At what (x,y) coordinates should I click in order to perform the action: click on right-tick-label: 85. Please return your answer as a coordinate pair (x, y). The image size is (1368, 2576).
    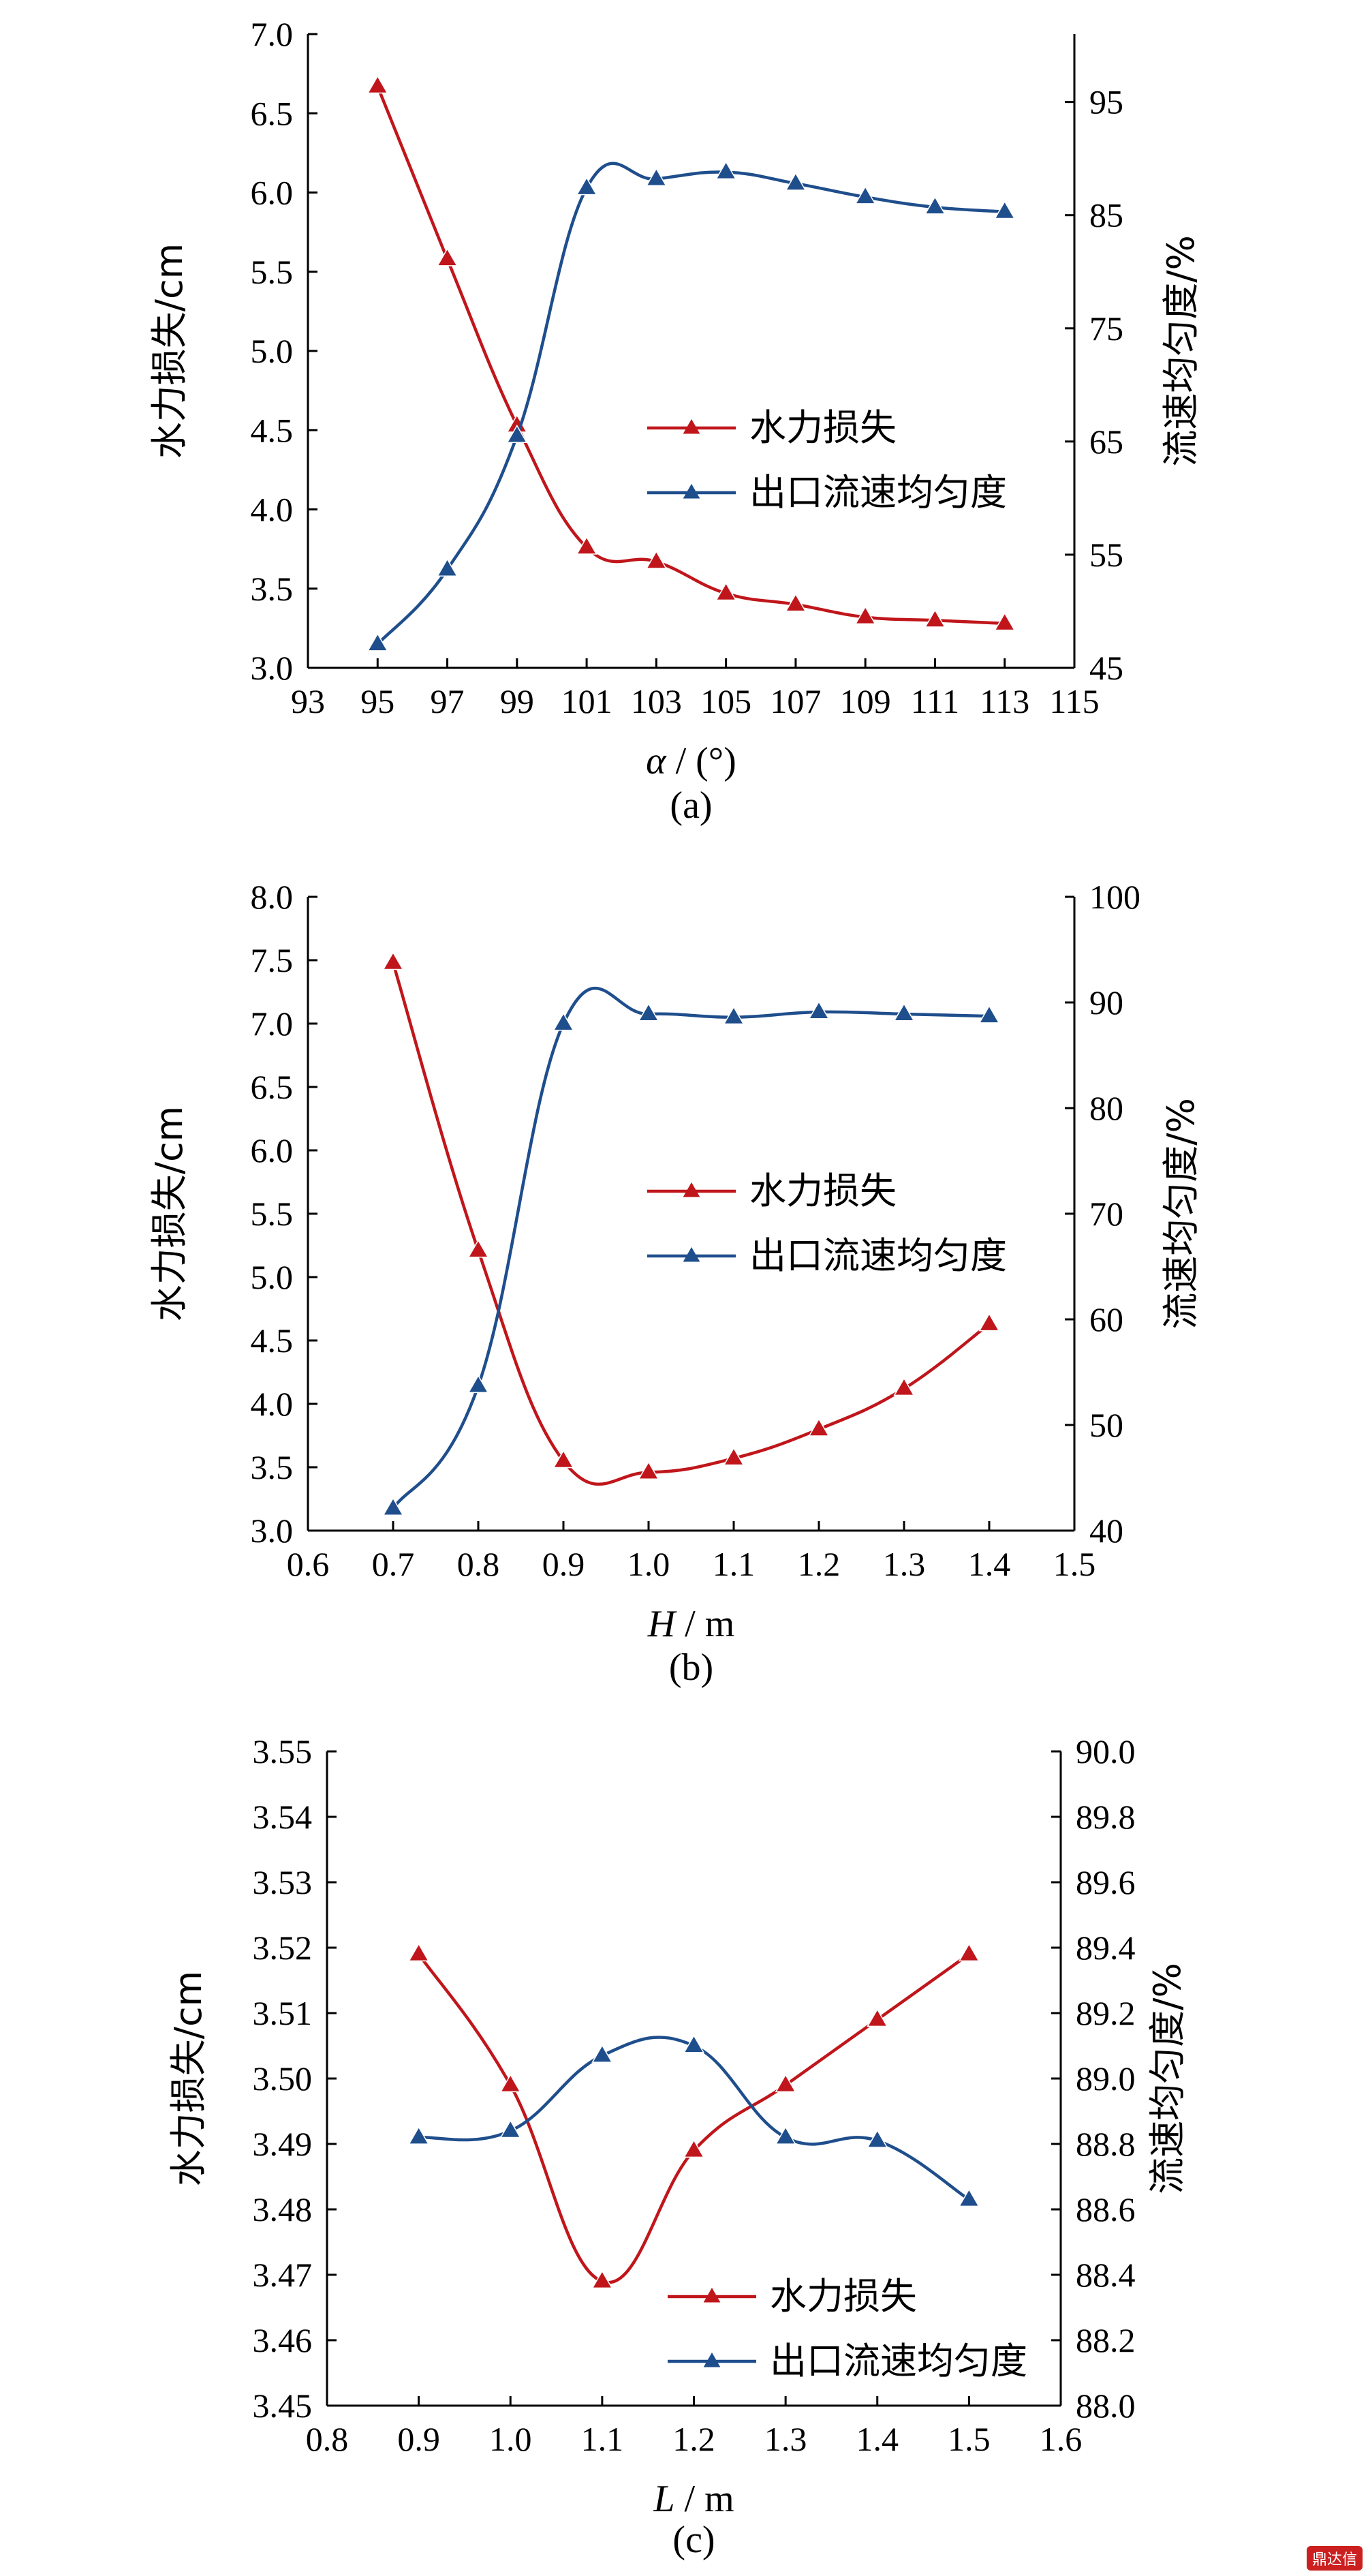
    Looking at the image, I should click on (1106, 215).